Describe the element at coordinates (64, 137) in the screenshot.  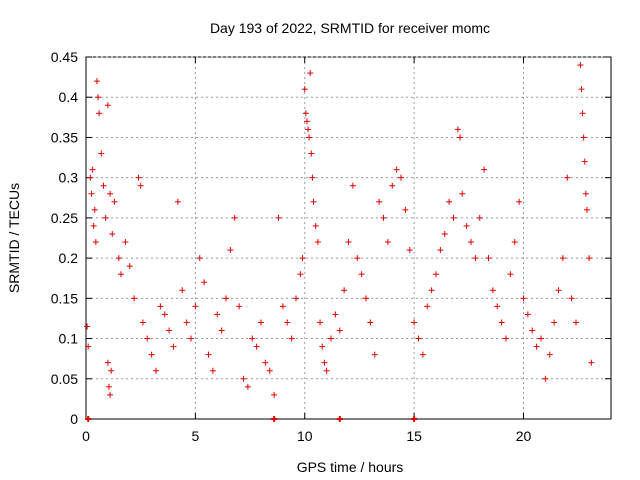
I see `y-tick-label: 0.35` at that location.